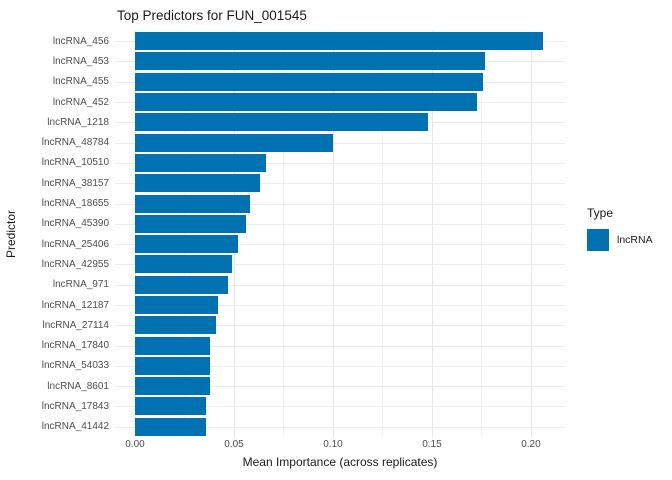 This screenshot has width=672, height=480. I want to click on y-tick-label-lncRNA_456: lncRNA_456, so click(80, 41).